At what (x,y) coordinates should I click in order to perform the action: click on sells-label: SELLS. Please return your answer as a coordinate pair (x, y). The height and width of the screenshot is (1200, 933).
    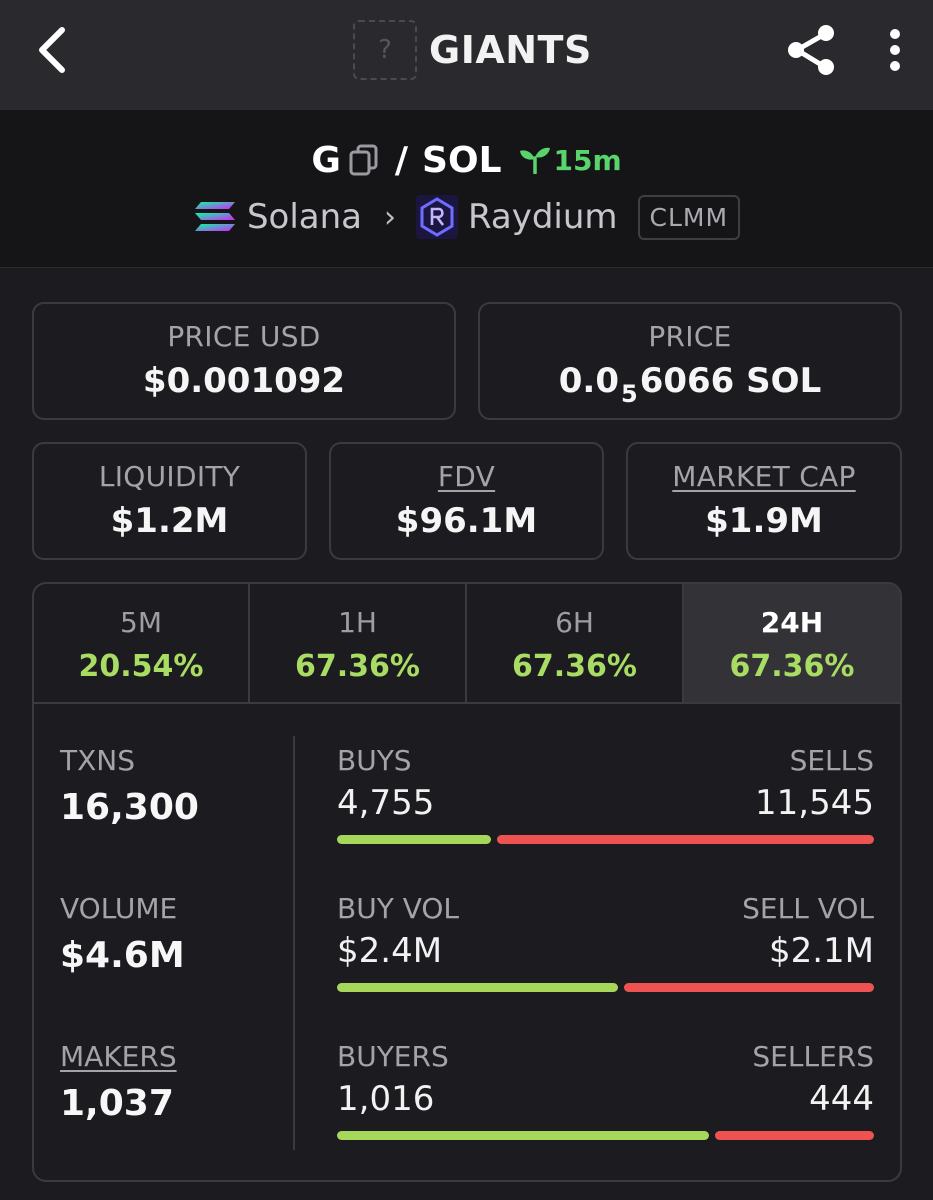
    Looking at the image, I should click on (831, 760).